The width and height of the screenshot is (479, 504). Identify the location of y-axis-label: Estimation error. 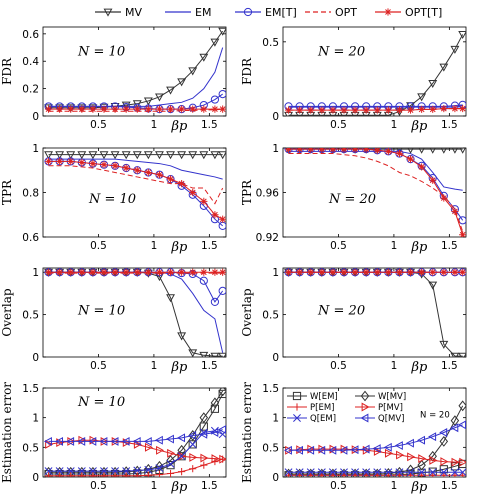
(247, 432).